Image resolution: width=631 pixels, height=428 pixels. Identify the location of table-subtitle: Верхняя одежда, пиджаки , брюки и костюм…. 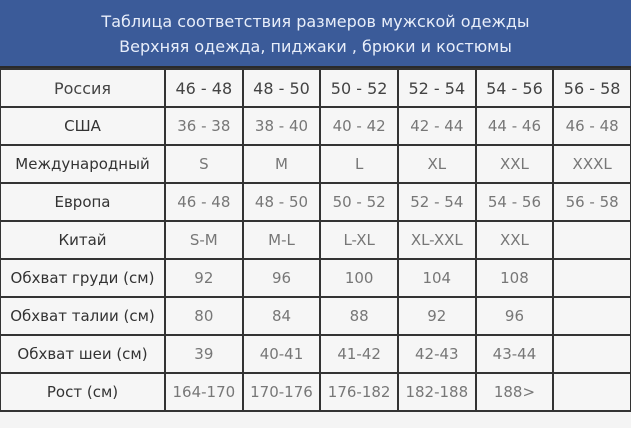
(315, 46).